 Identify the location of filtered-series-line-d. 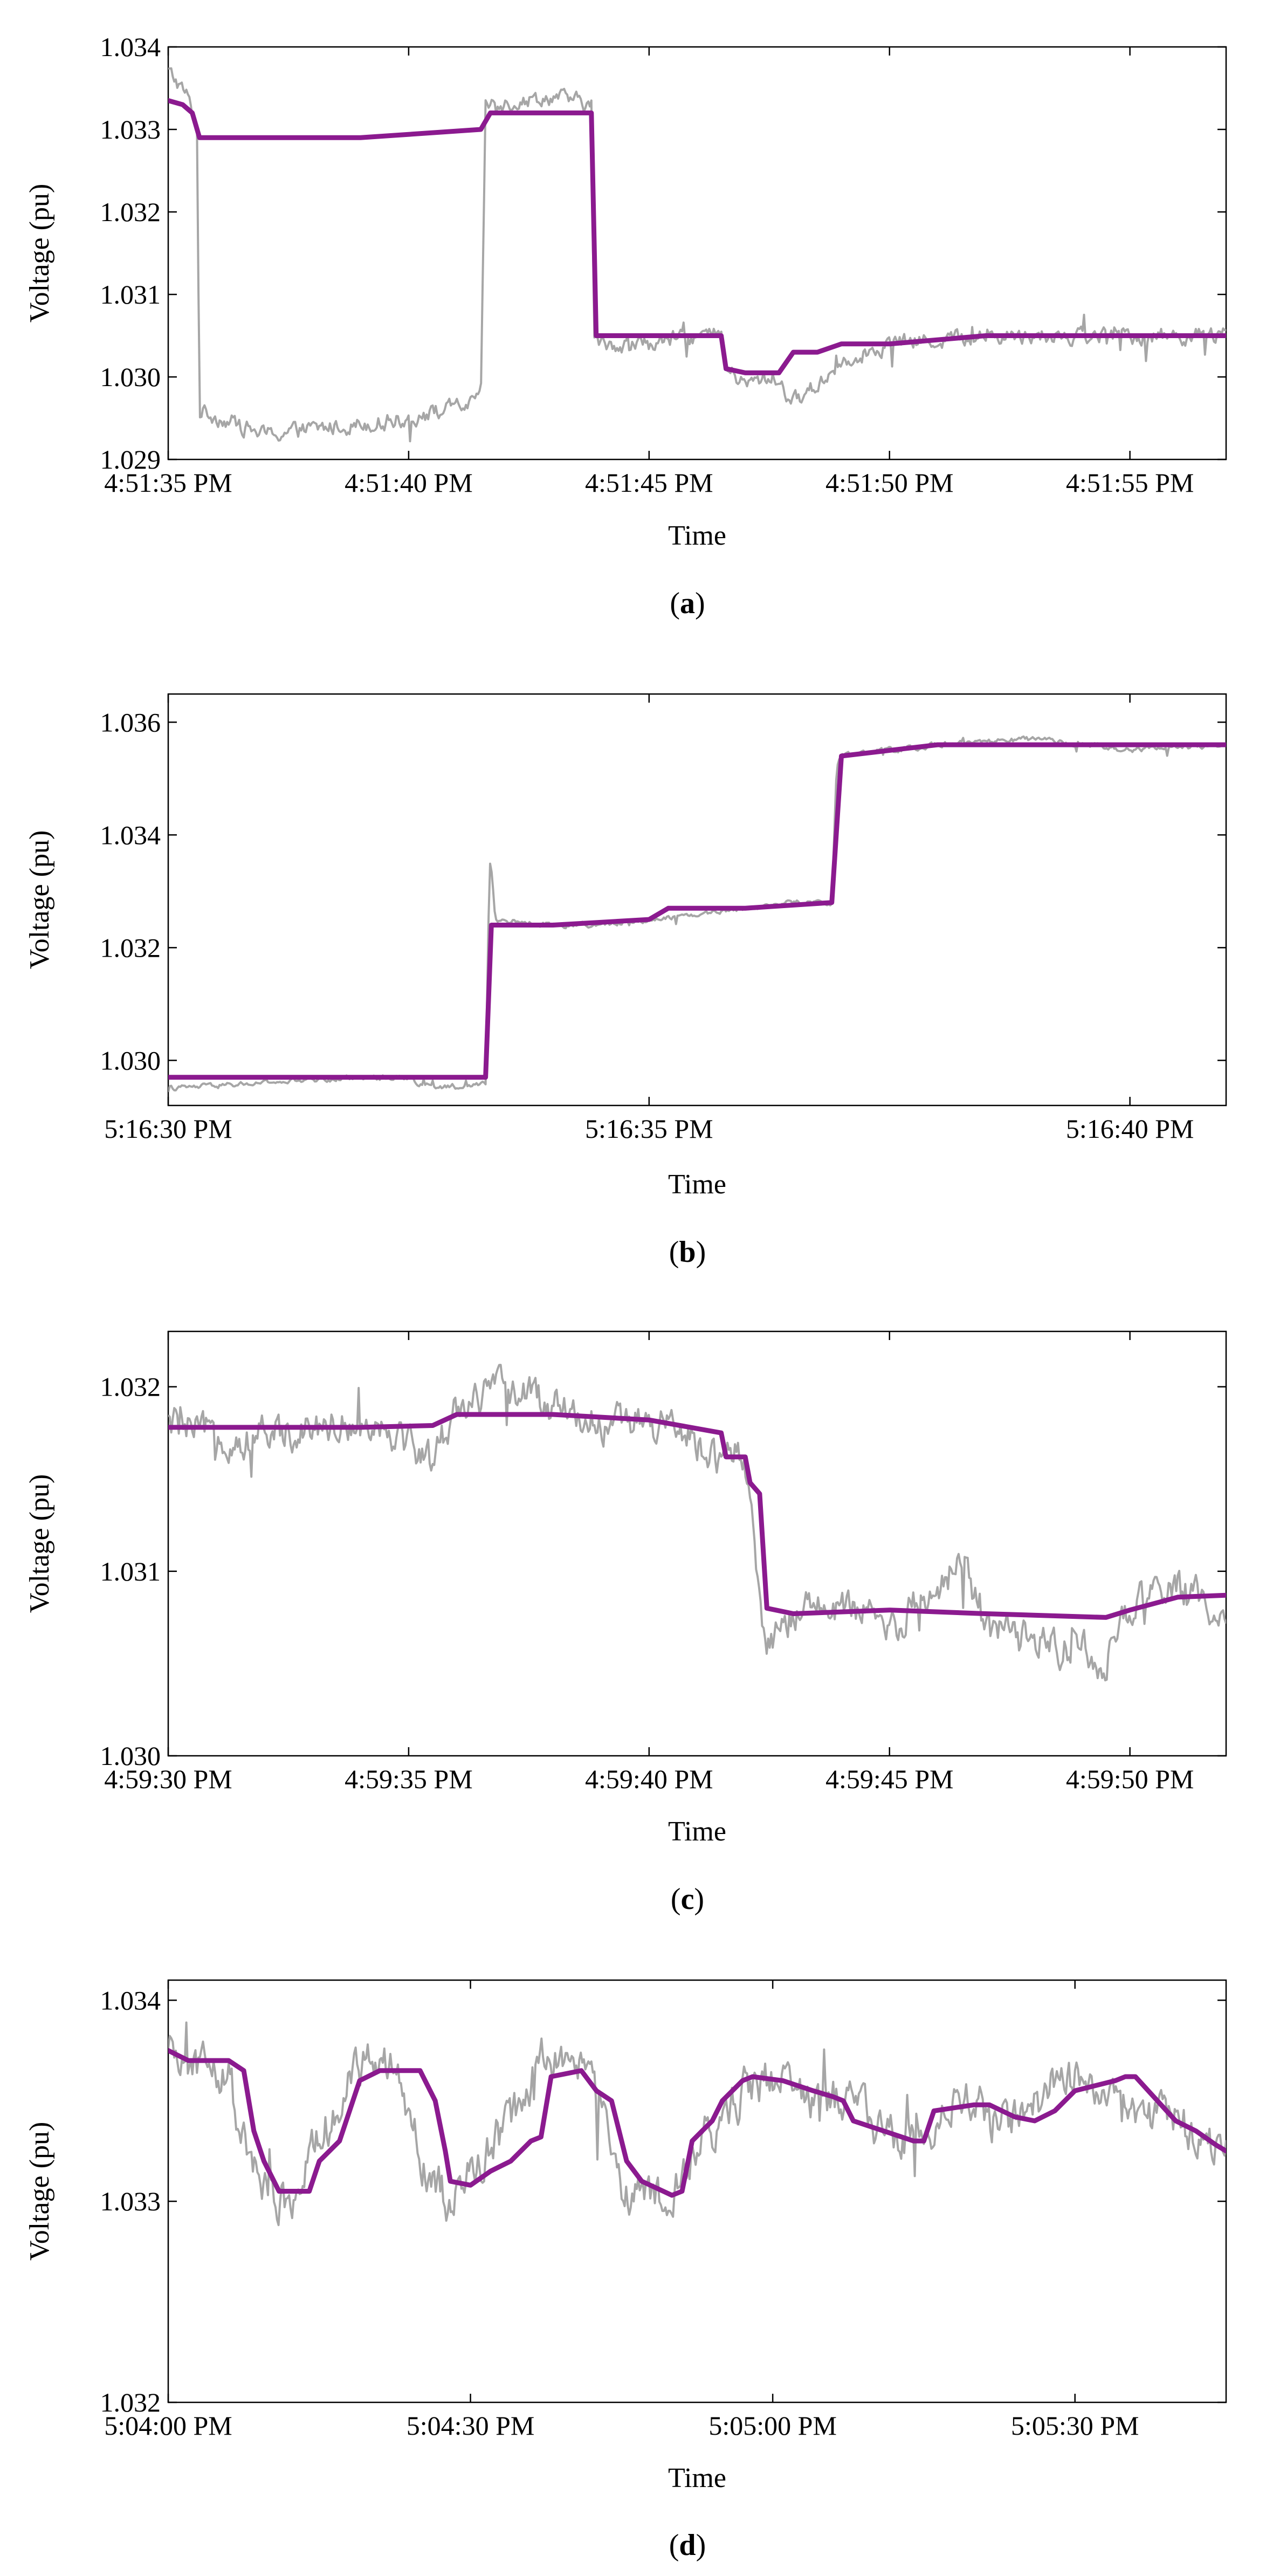
(697, 2123).